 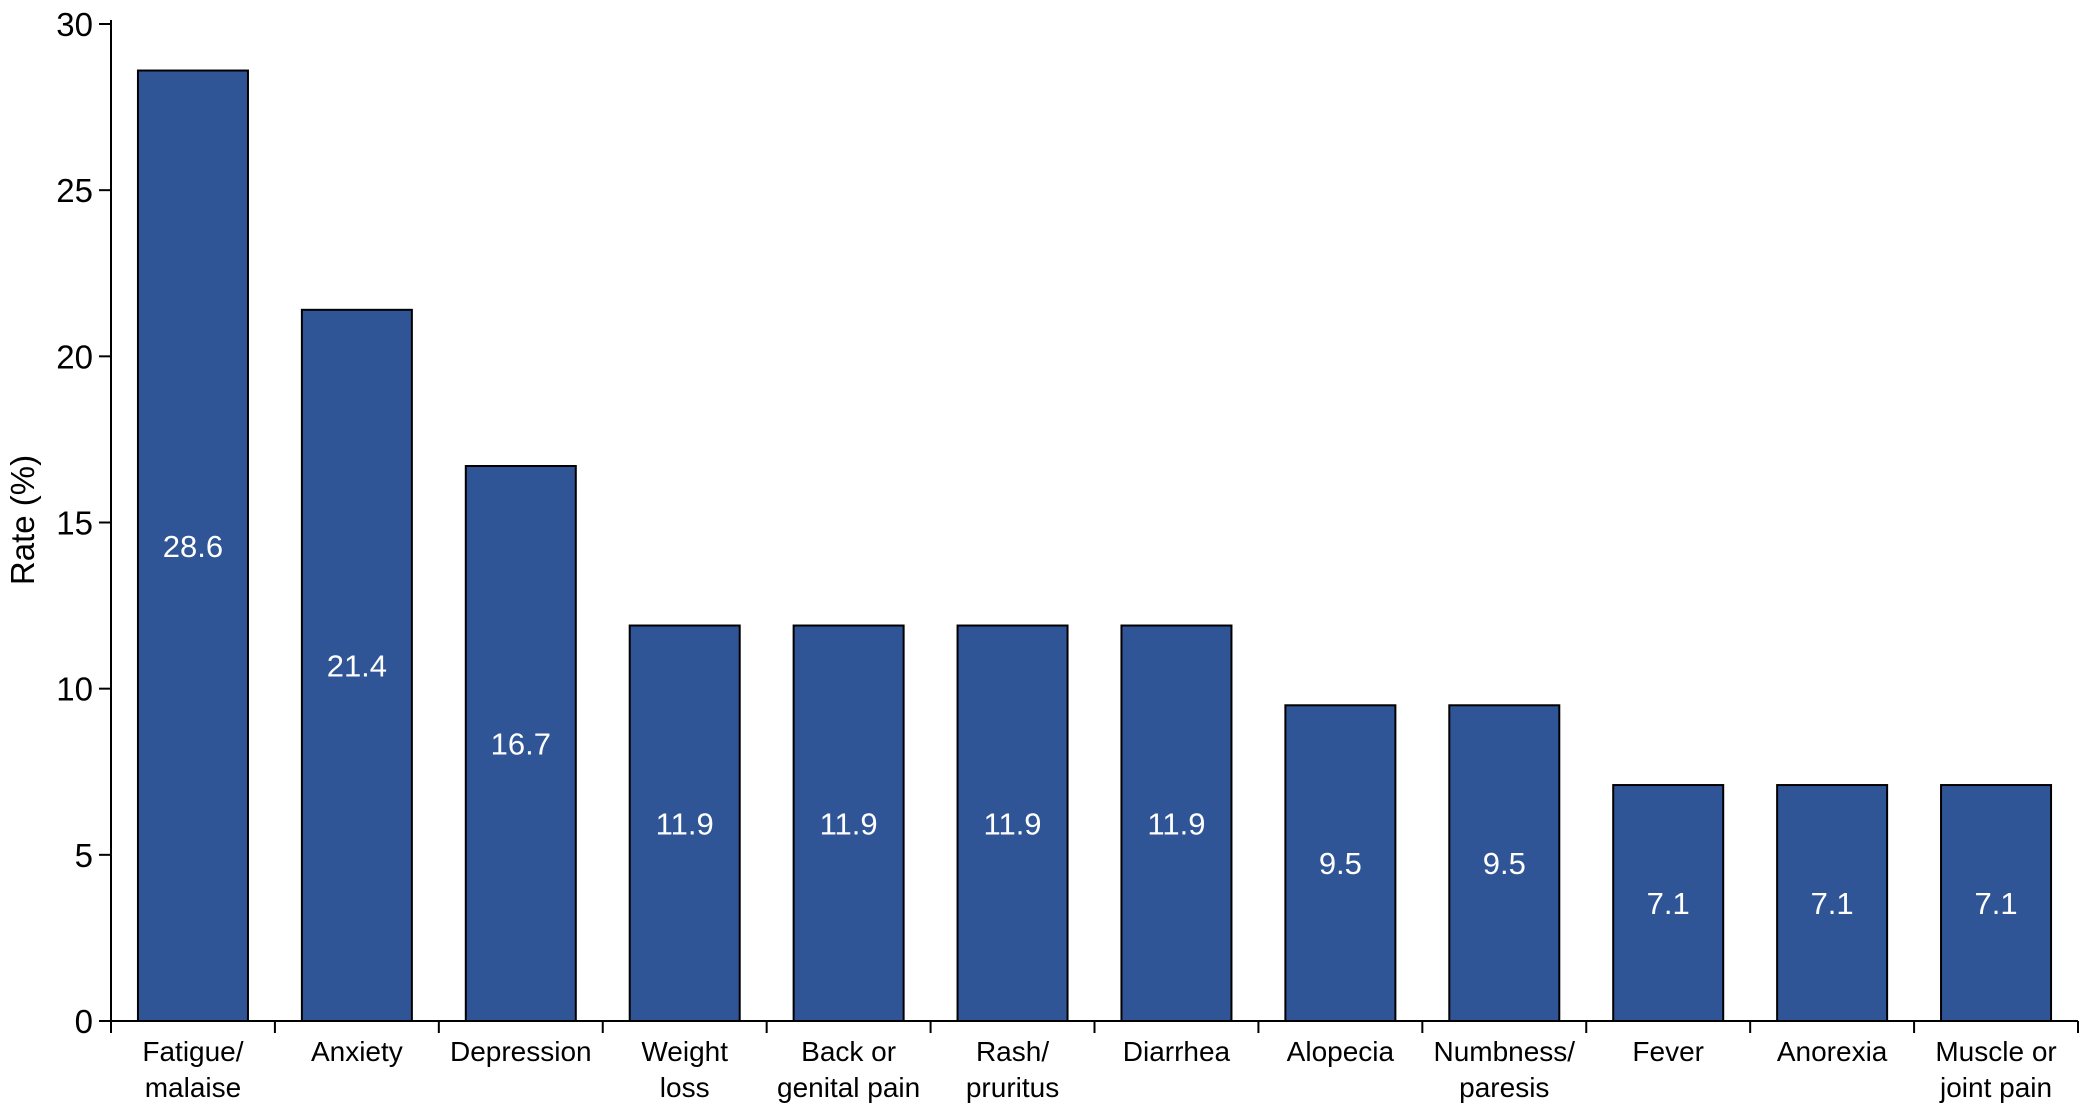 I want to click on category-label-line: Diarrhea, so click(x=1177, y=1051).